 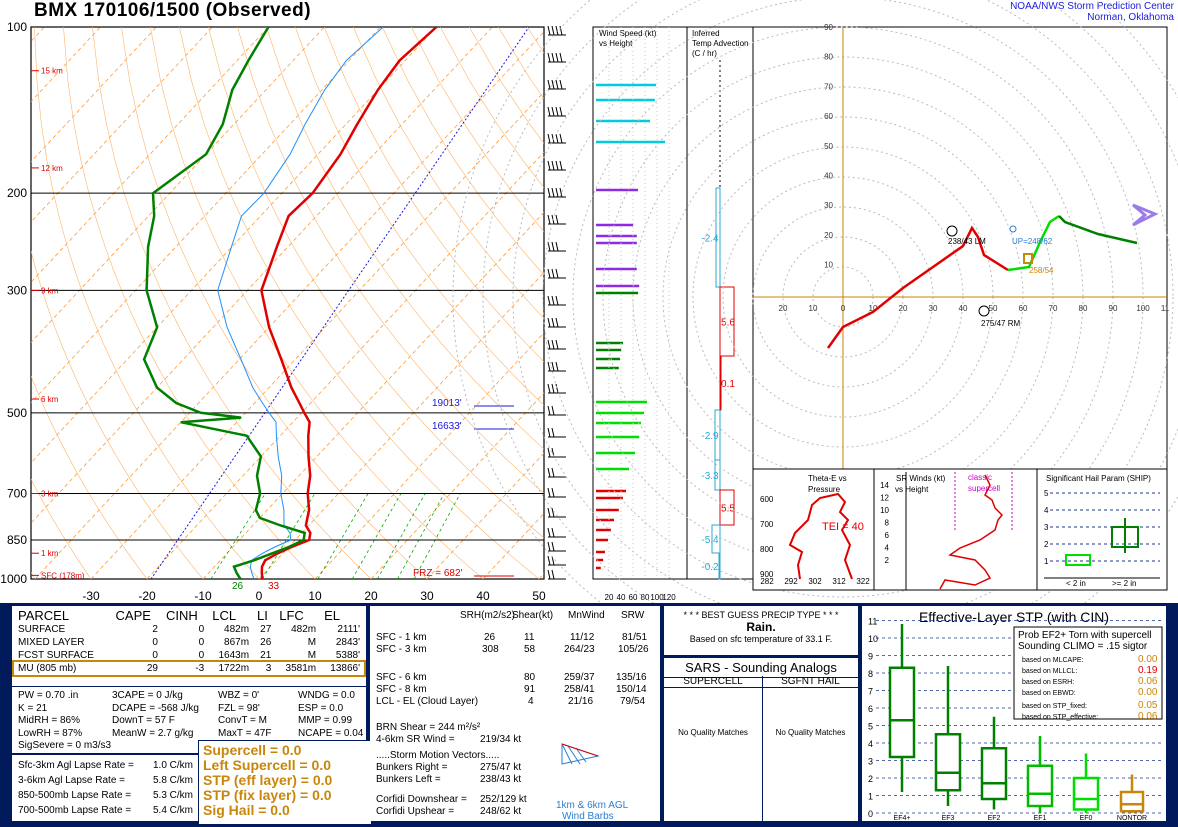 I want to click on left-mover-marker, so click(x=952, y=231).